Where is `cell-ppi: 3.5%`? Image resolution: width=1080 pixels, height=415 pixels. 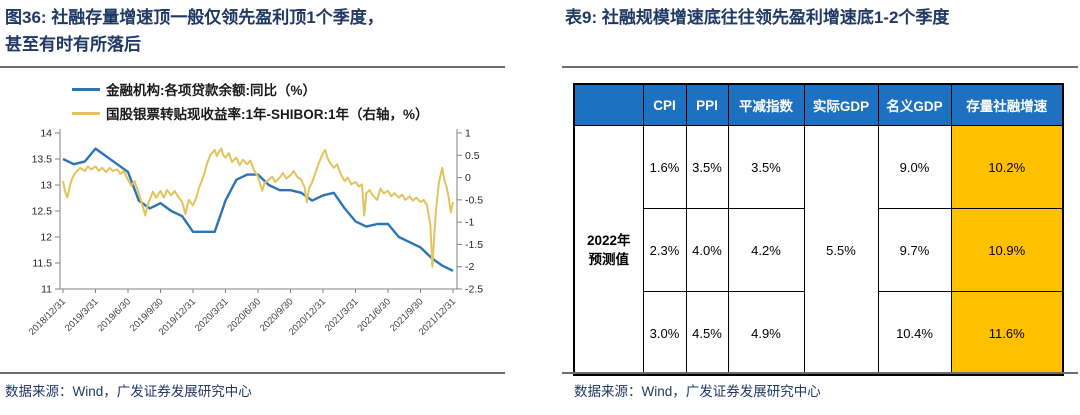
cell-ppi: 3.5% is located at coordinates (707, 167).